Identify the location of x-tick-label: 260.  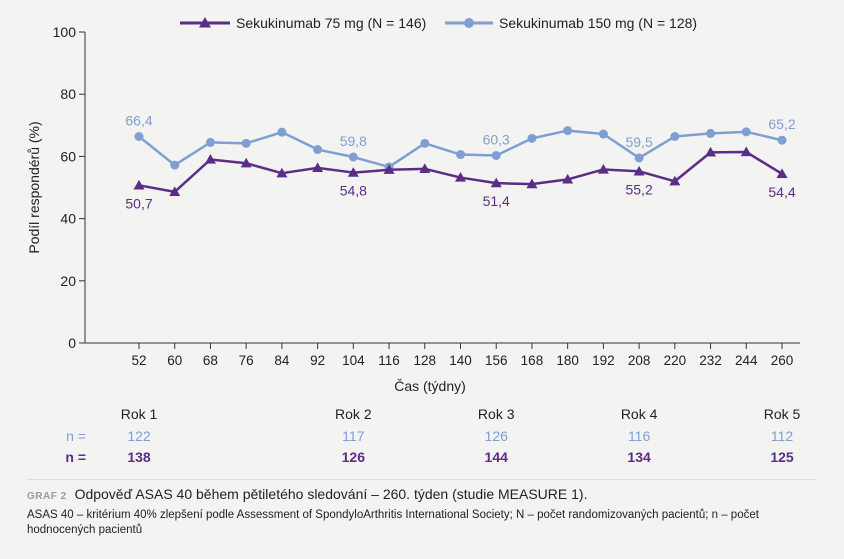
(782, 360).